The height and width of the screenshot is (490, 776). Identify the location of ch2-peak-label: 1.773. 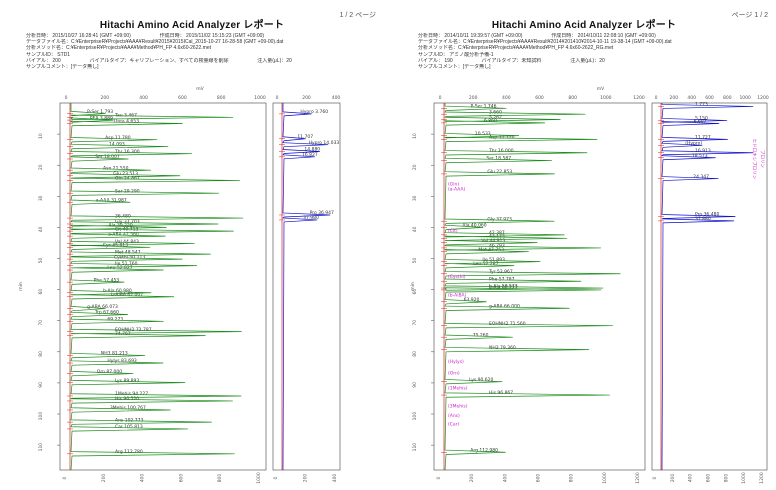
(701, 105).